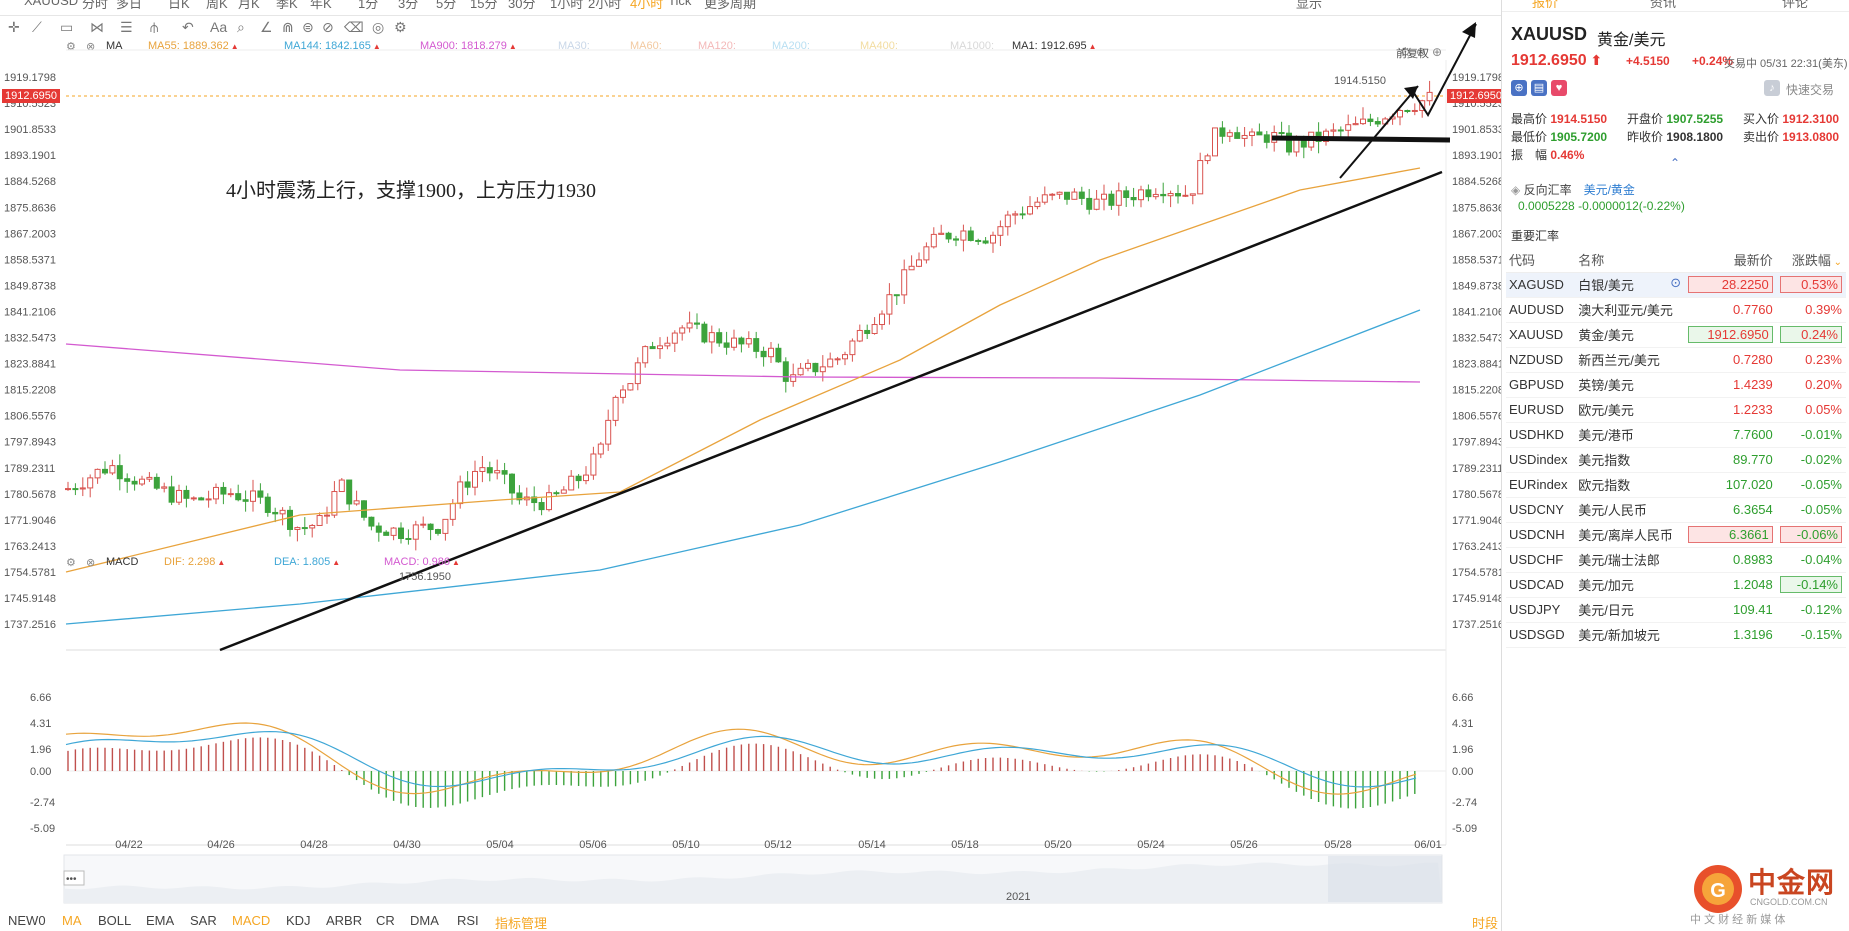 This screenshot has width=1849, height=931. What do you see at coordinates (51, 4) in the screenshot?
I see `timeframe-0: XAUUSD` at bounding box center [51, 4].